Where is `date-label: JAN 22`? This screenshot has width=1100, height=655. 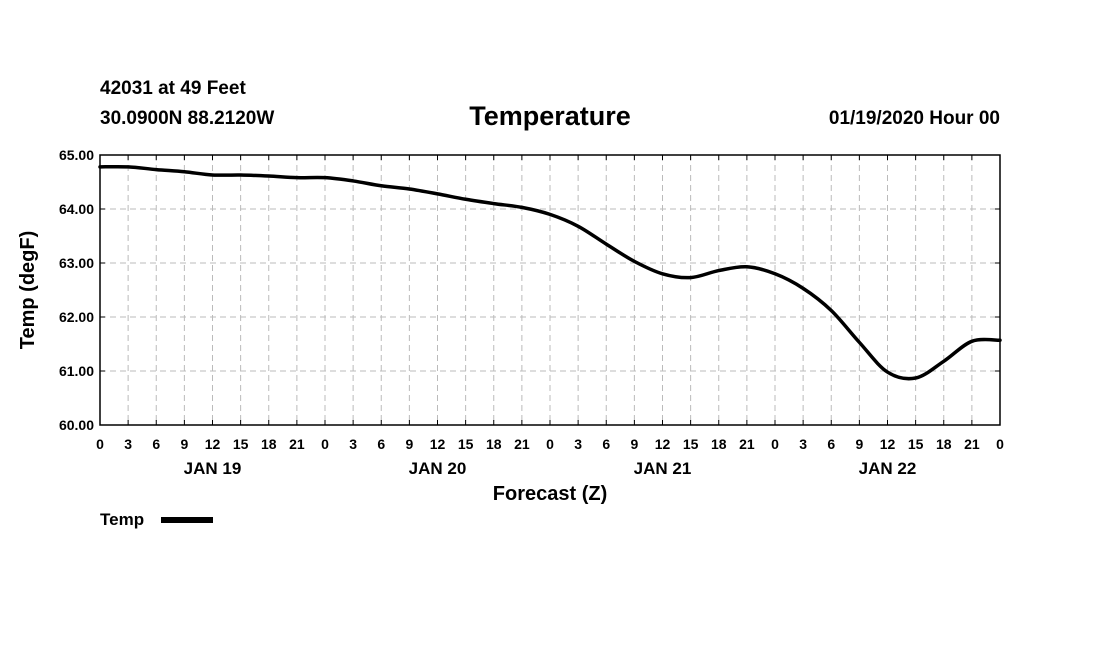 date-label: JAN 22 is located at coordinates (888, 468).